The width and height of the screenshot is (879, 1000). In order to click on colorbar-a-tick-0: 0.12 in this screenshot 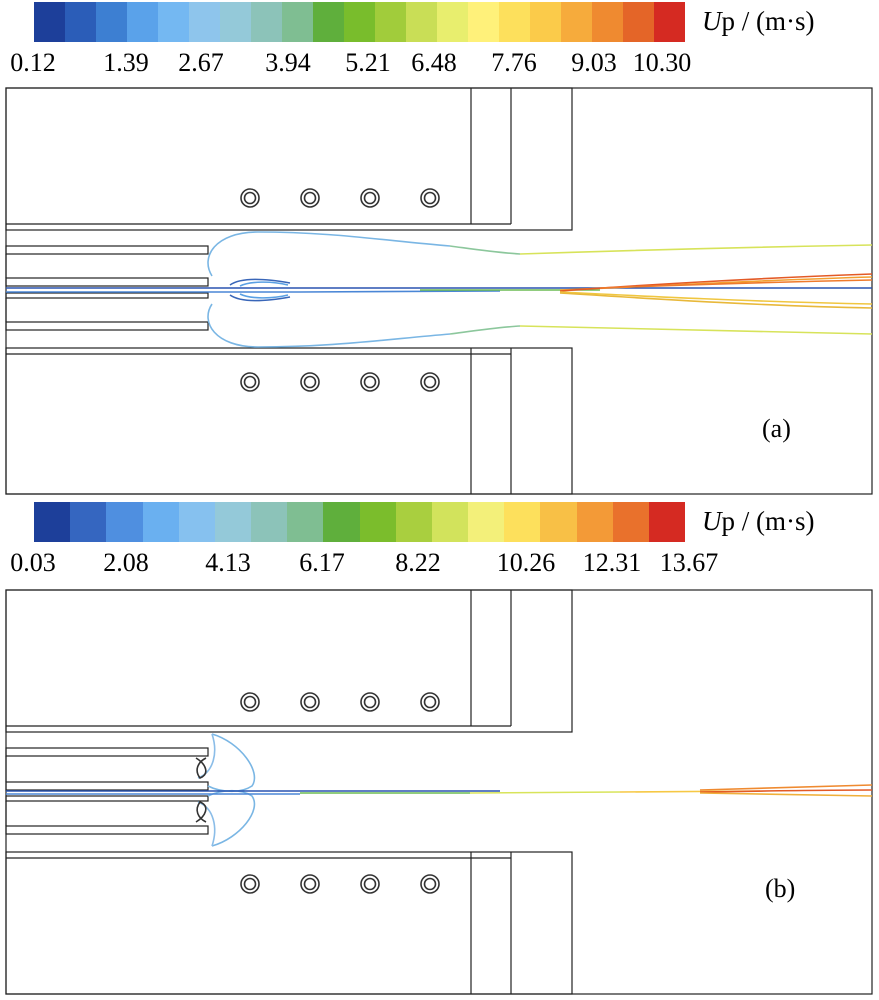, I will do `click(33, 62)`.